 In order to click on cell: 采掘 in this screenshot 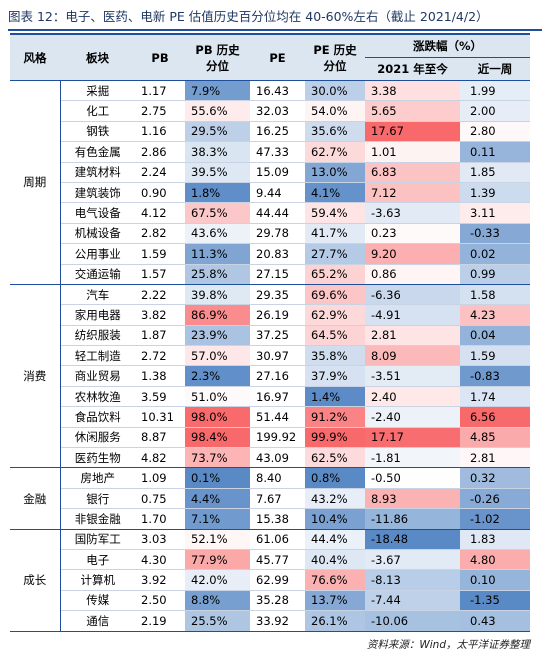, I will do `click(97, 91)`.